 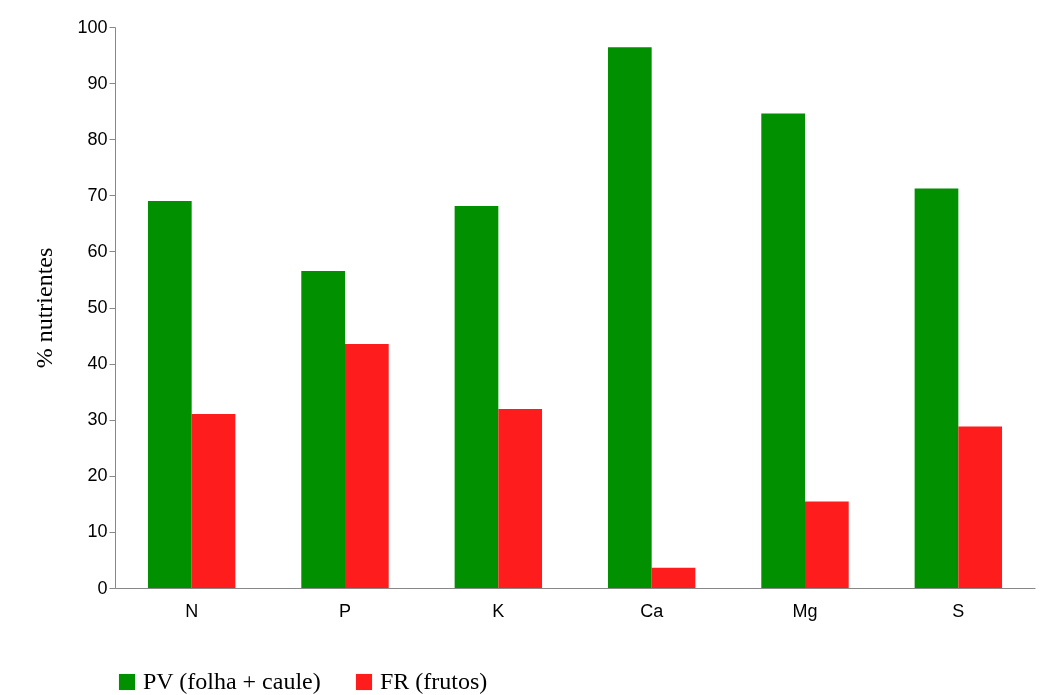 I want to click on y-tick-label: 70, so click(x=97, y=194).